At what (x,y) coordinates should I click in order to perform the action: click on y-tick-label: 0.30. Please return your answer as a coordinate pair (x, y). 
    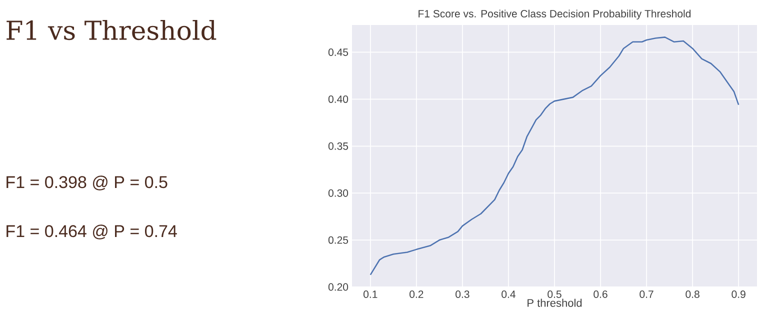
    Looking at the image, I should click on (338, 193).